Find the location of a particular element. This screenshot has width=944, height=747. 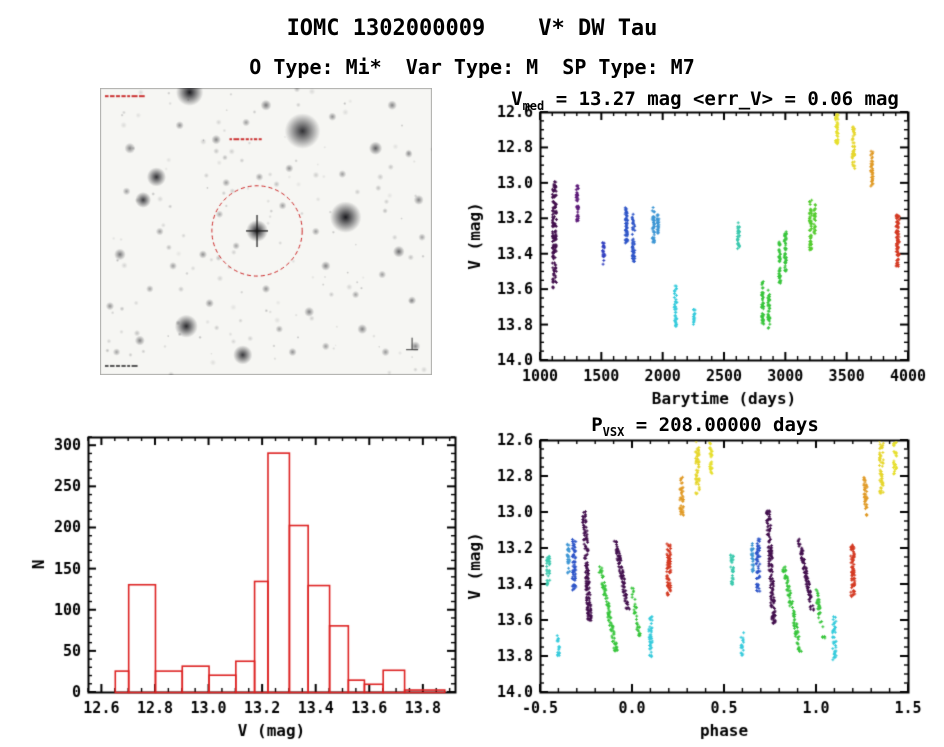

phase-title-sub: VSX is located at coordinates (613, 431).